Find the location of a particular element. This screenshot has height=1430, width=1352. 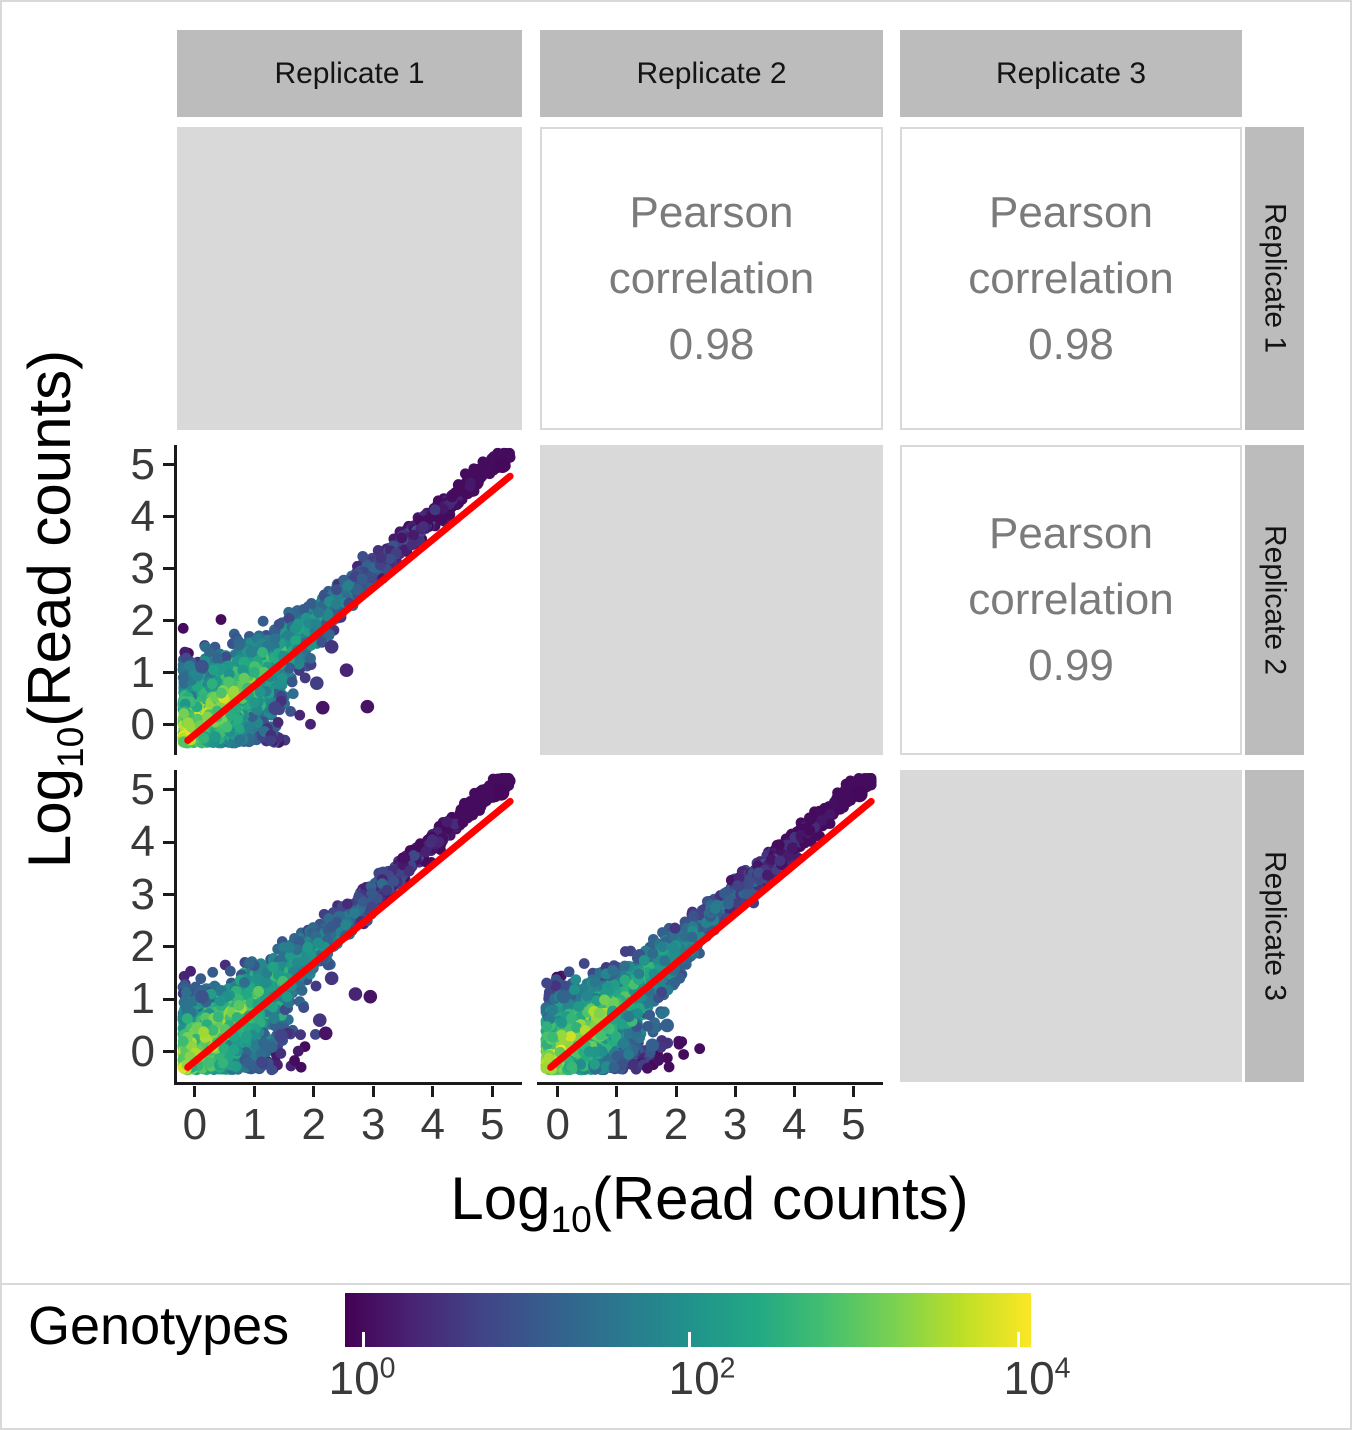

colorbar-label-exponent: 4 is located at coordinates (1062, 1368).